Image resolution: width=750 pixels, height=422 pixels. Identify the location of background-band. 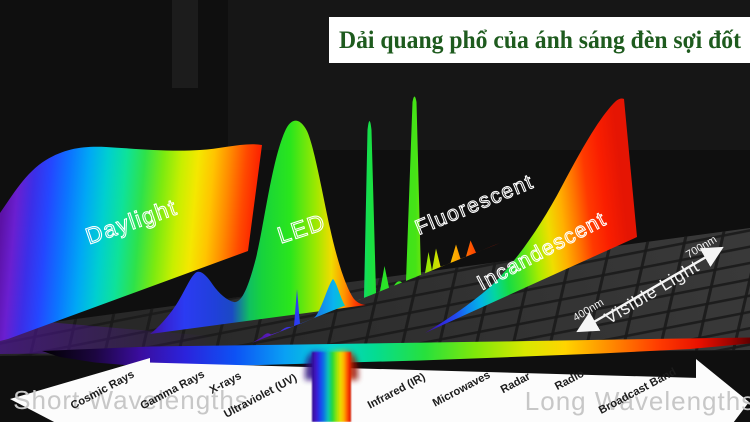
(185, 44).